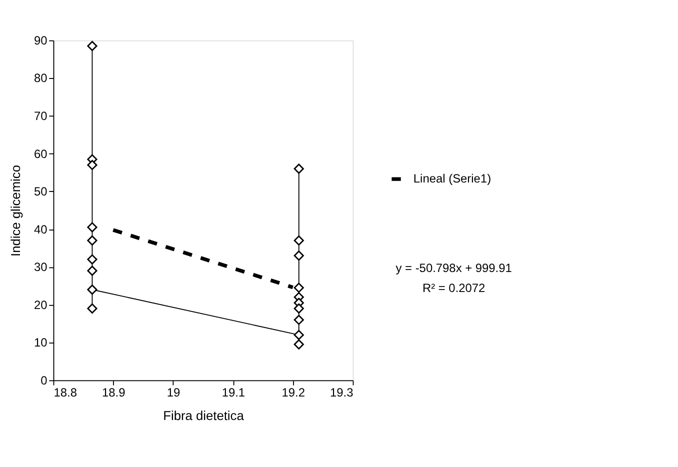  I want to click on y-tick-label: 90, so click(41, 40).